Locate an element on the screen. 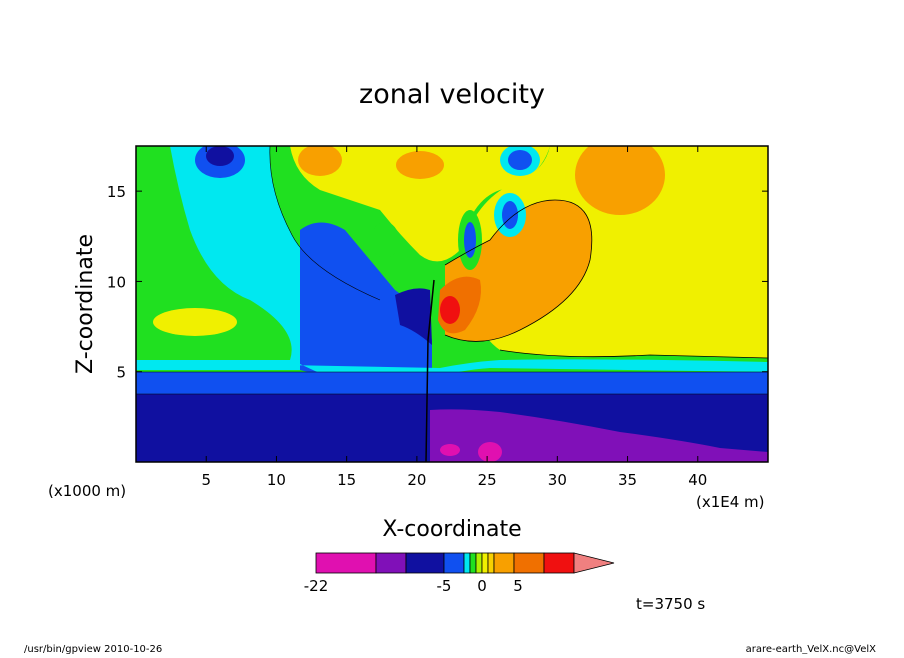  x-tick-label: 40 is located at coordinates (697, 480).